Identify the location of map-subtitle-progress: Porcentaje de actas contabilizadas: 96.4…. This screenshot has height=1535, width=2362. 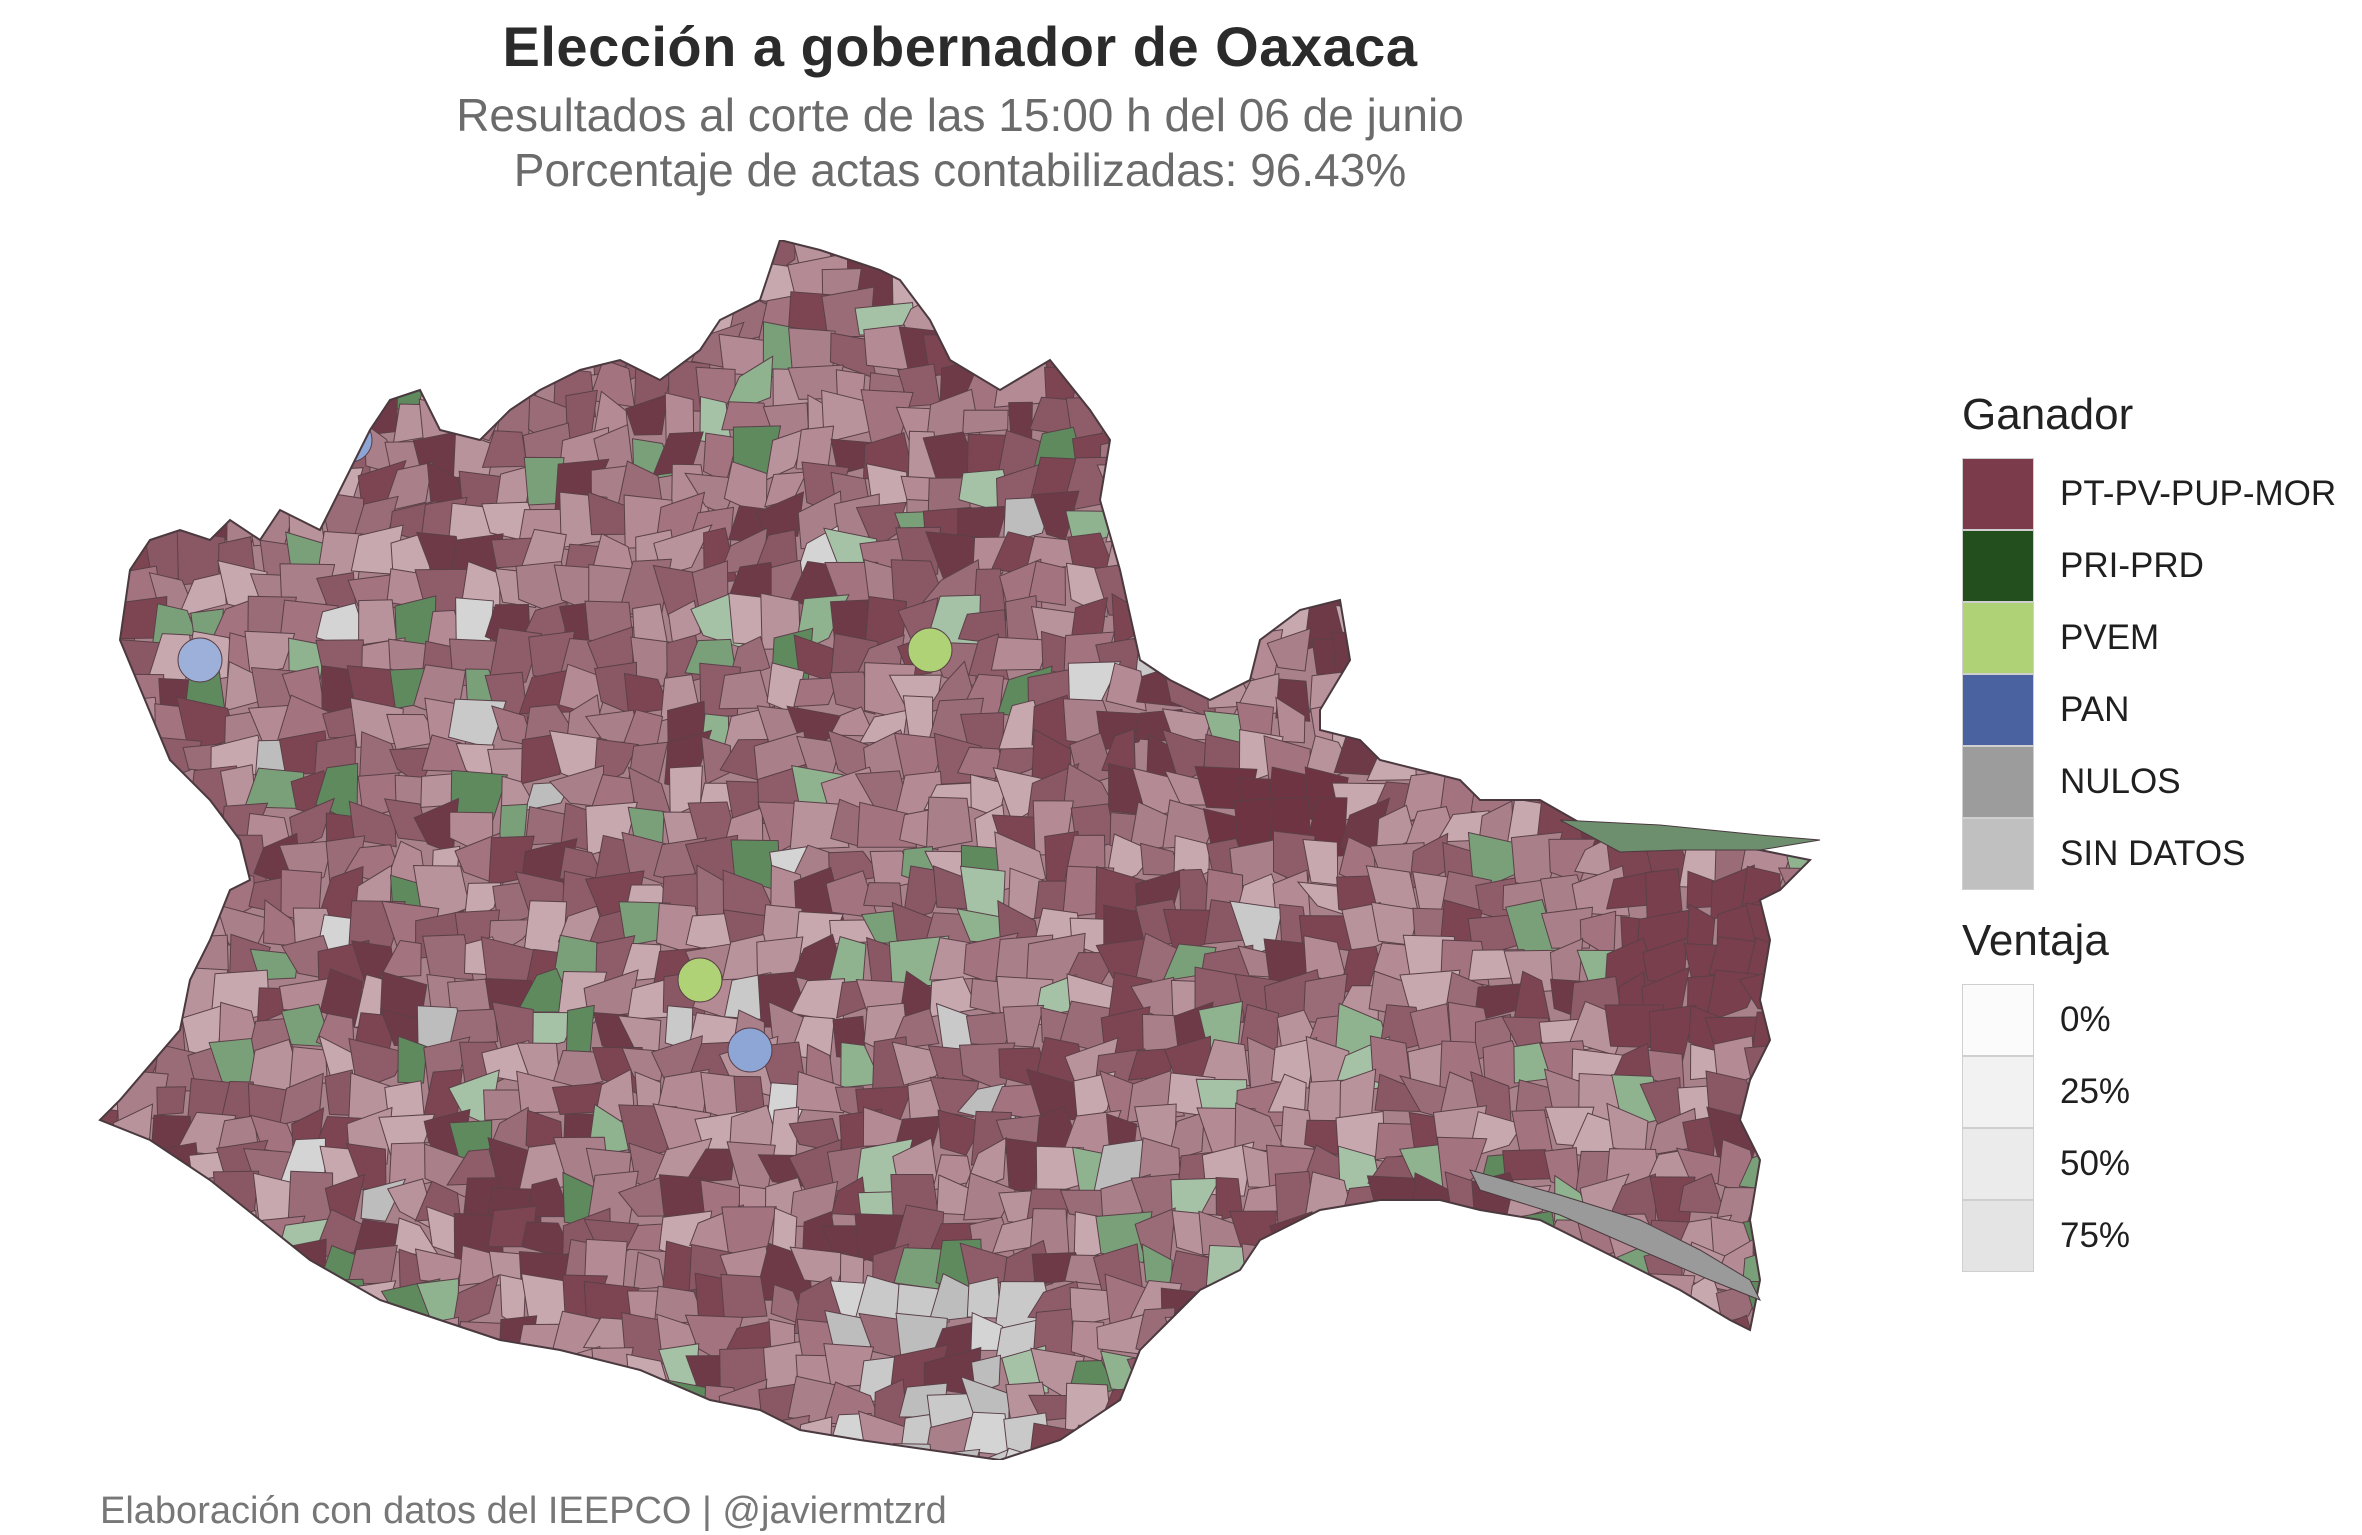
(960, 170).